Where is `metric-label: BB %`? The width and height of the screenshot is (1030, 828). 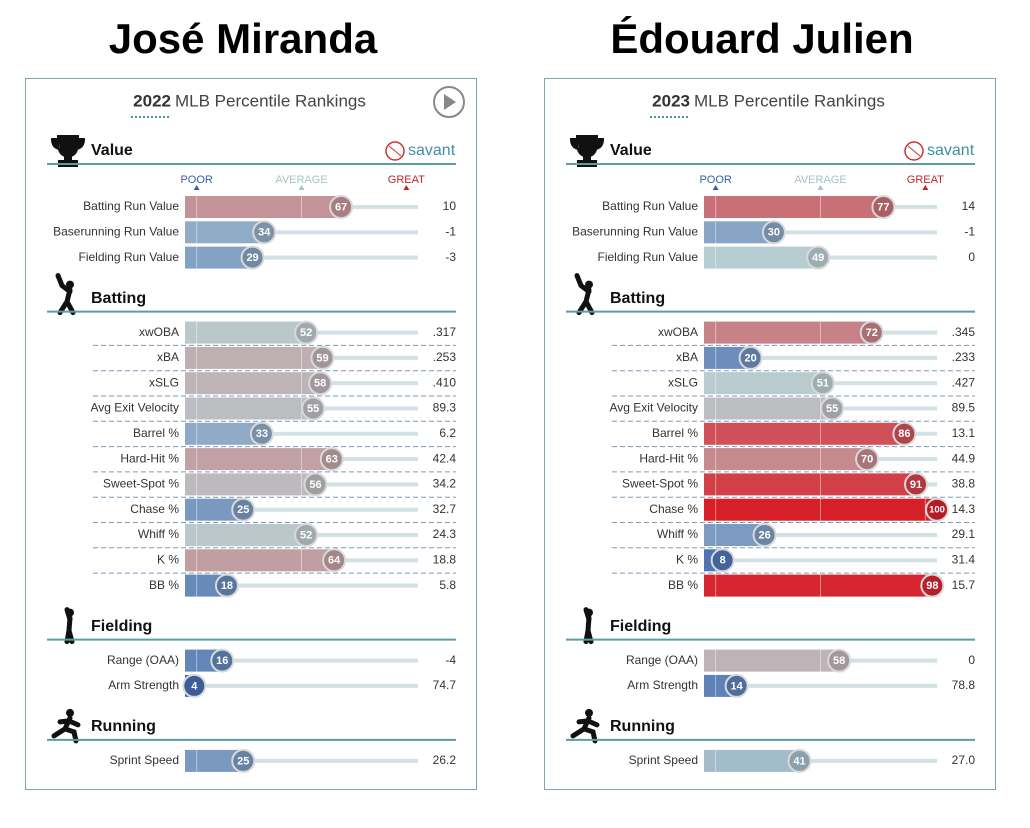 metric-label: BB % is located at coordinates (164, 585).